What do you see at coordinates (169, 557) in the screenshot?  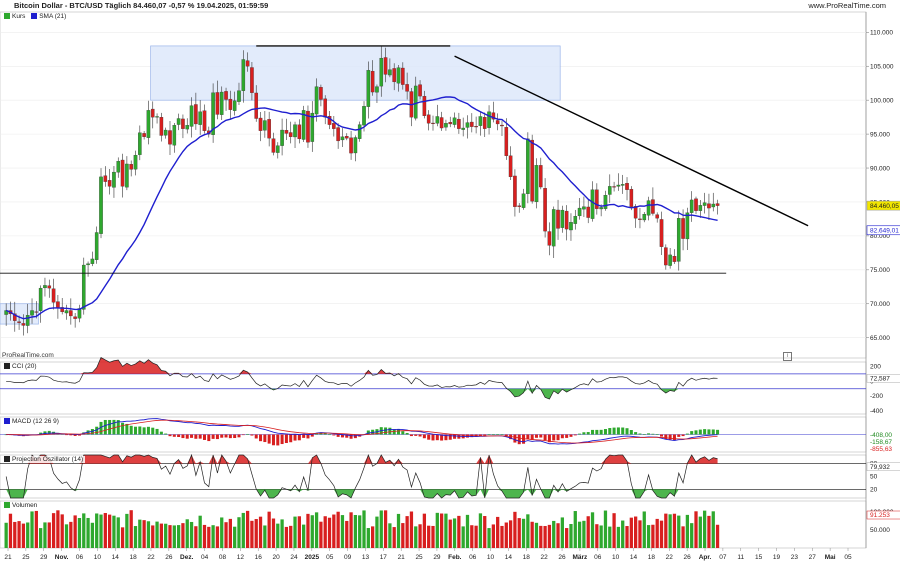 I see `x-tick-label: 26` at bounding box center [169, 557].